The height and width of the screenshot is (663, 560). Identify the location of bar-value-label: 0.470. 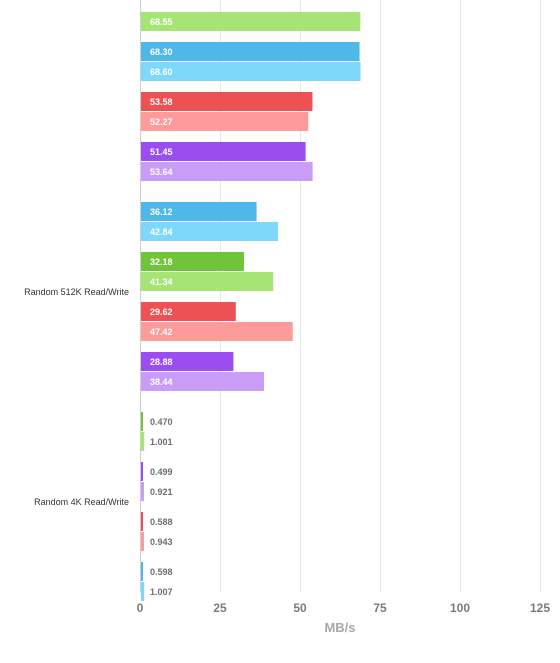
(161, 422).